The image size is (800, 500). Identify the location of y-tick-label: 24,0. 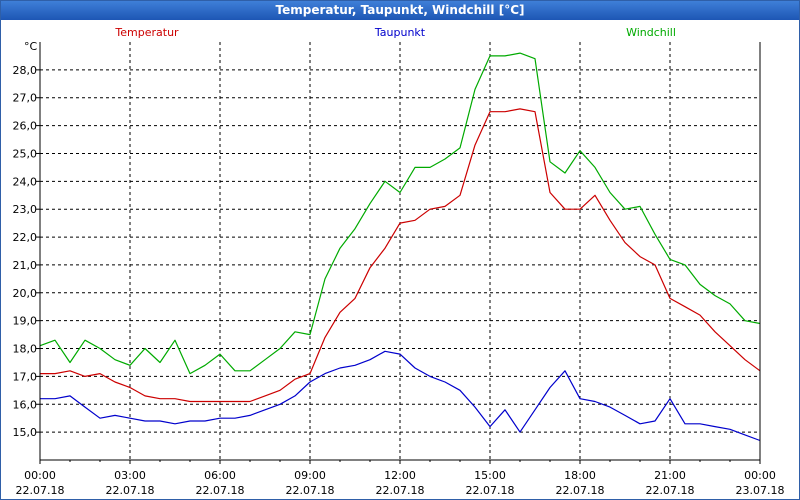
(25, 181).